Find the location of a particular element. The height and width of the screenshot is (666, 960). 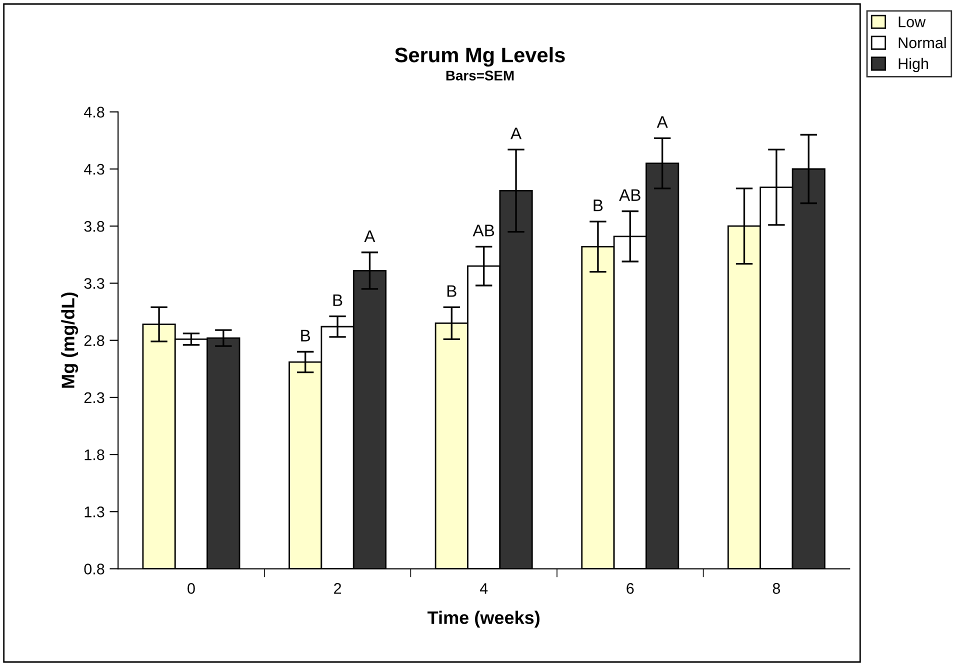

x-axis-title: Time (weeks) is located at coordinates (484, 619).